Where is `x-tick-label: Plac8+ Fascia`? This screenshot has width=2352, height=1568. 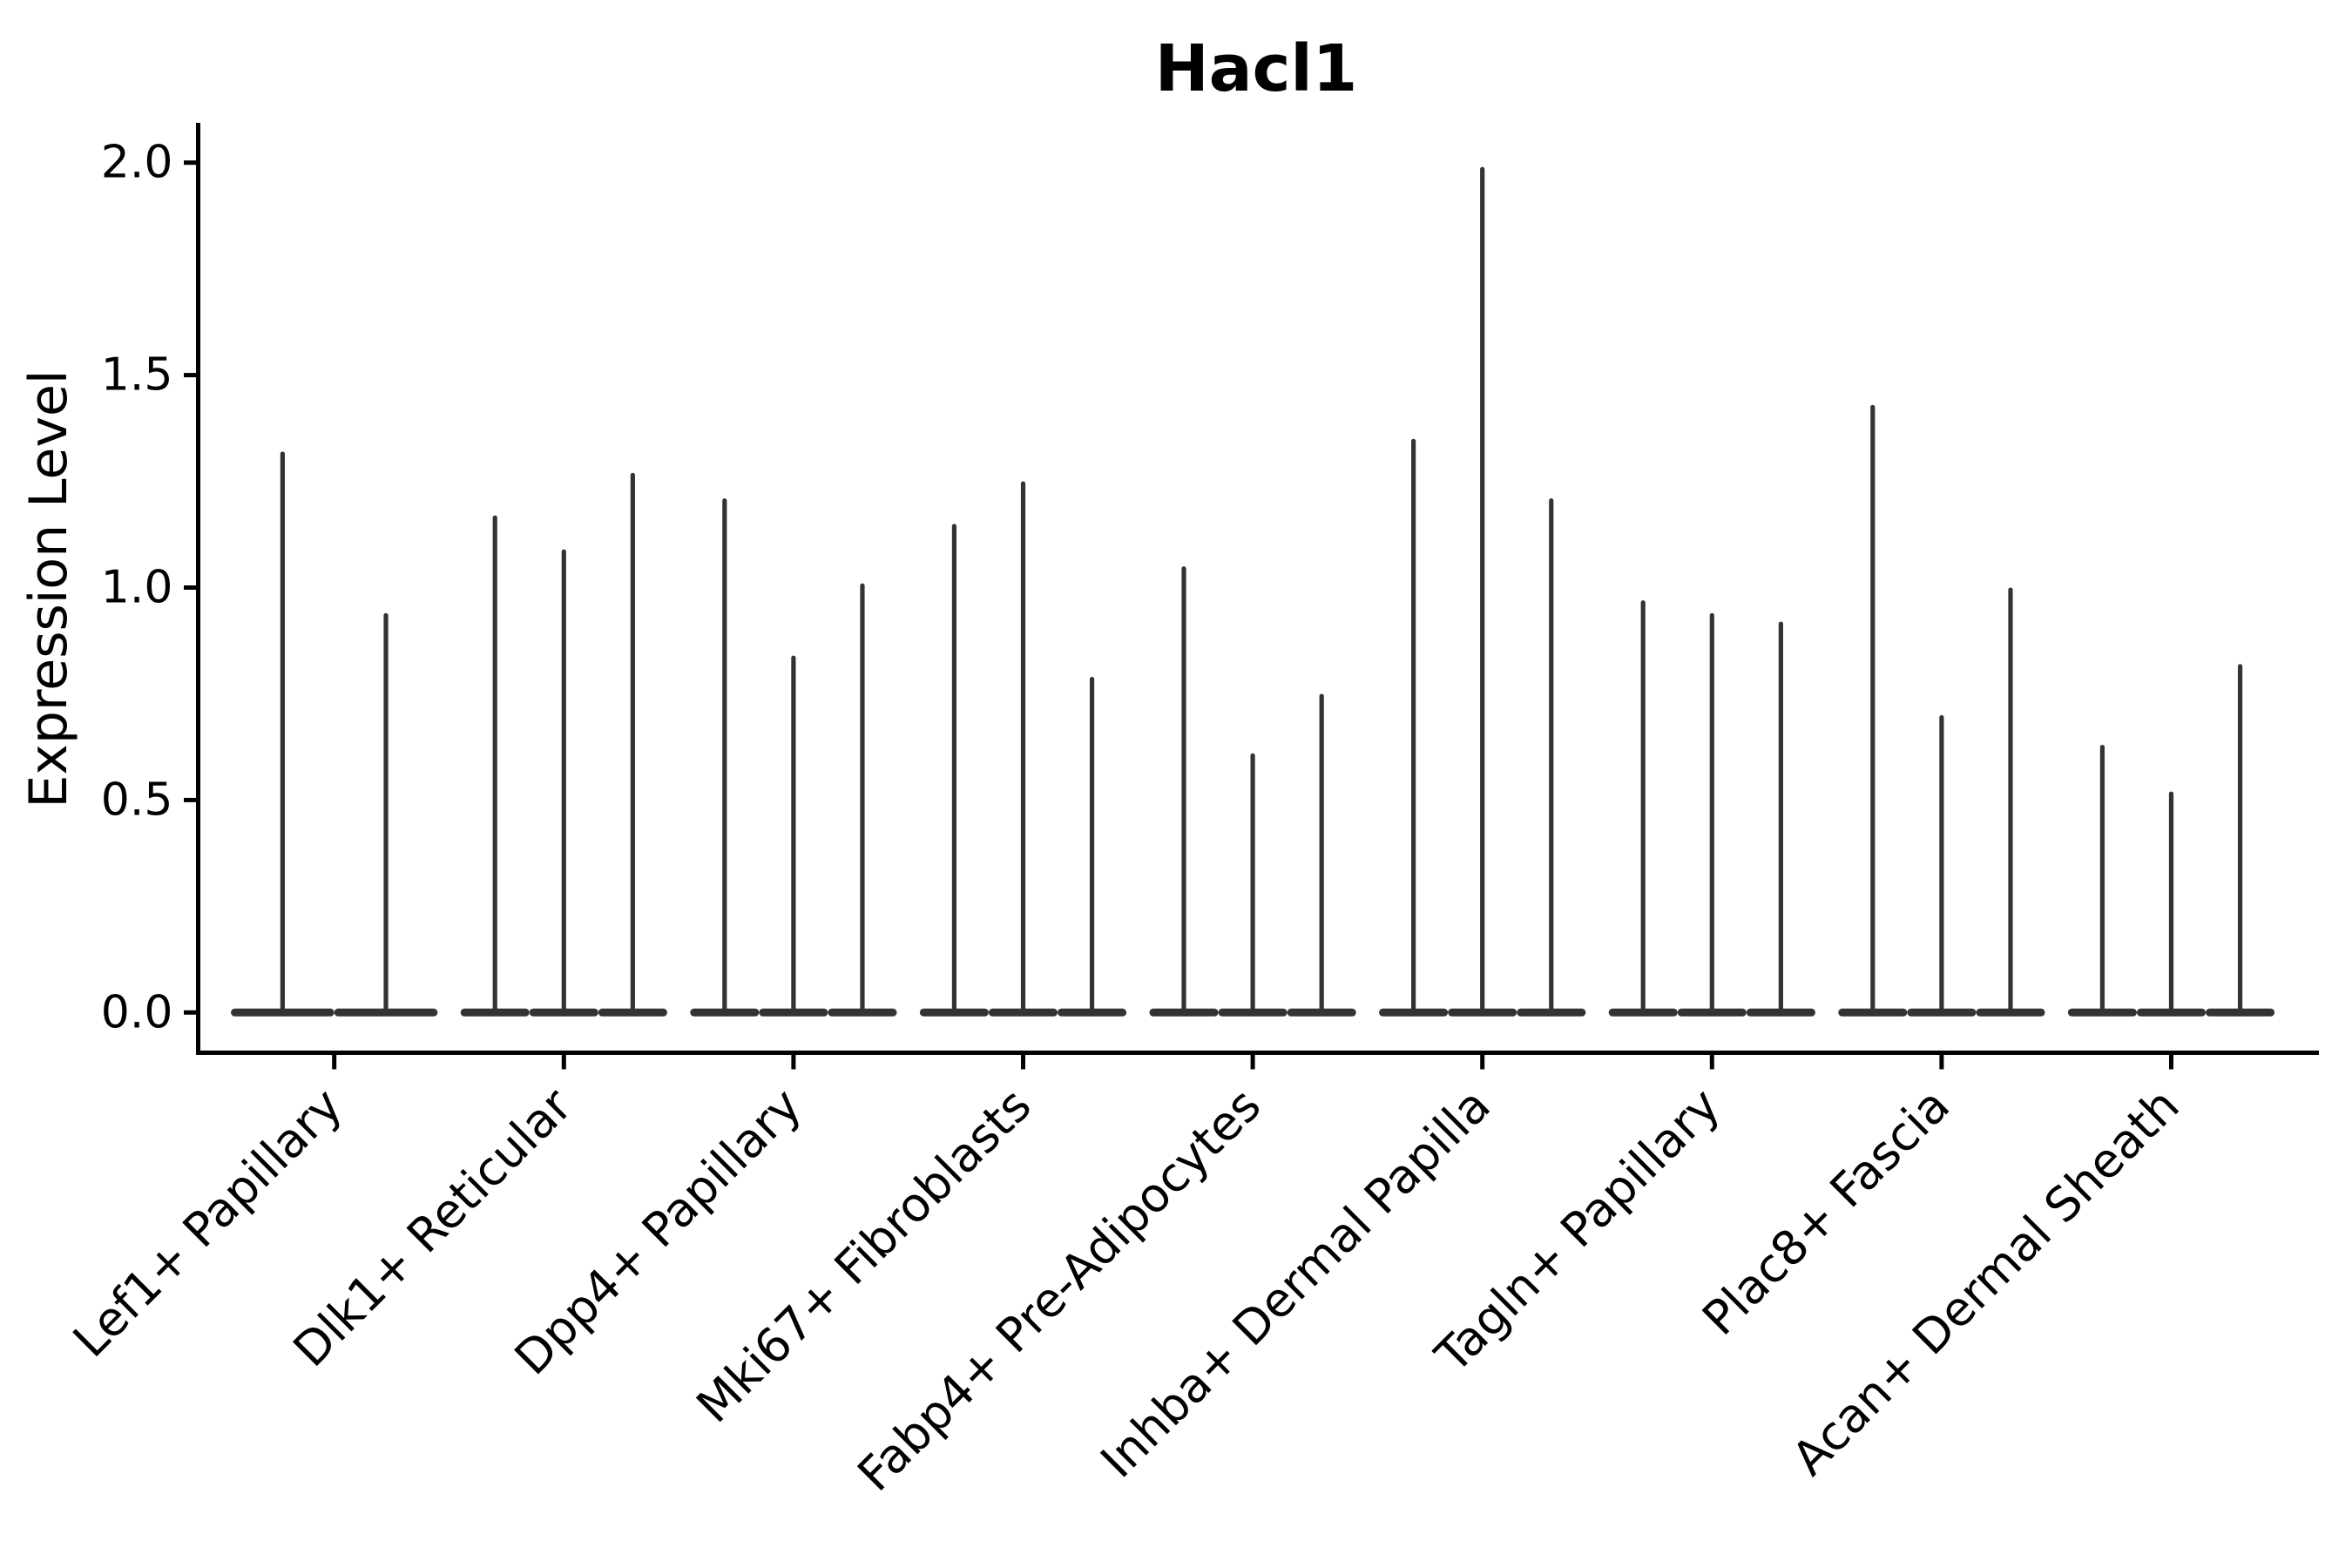
x-tick-label: Plac8+ Fascia is located at coordinates (1826, 1212).